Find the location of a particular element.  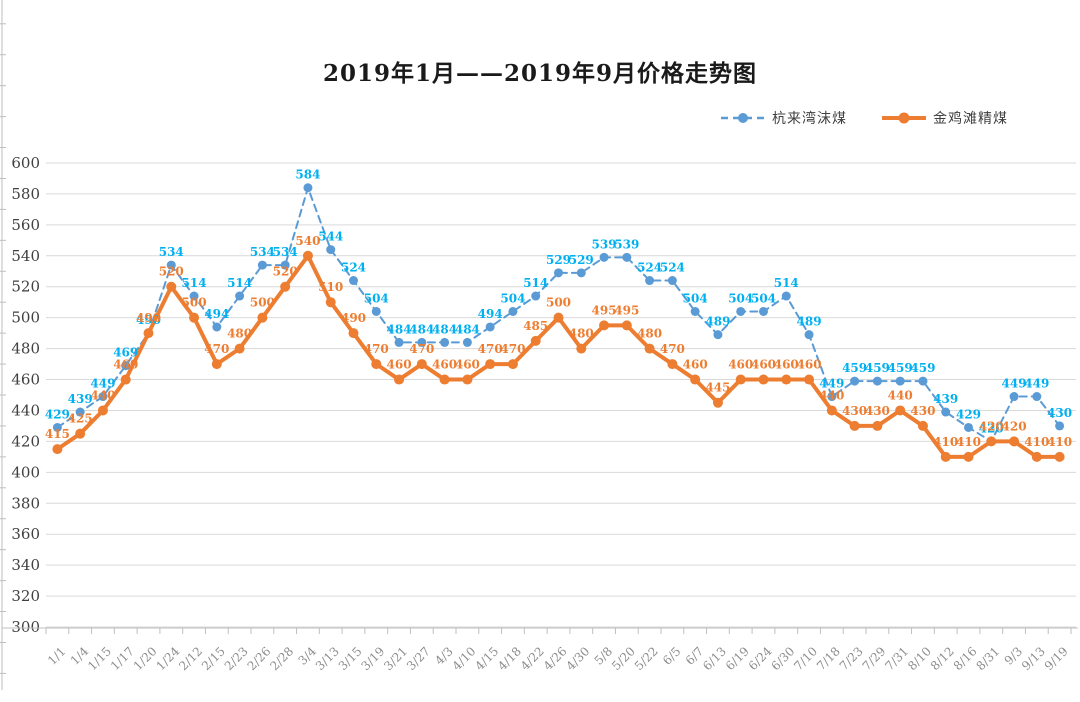

x-tick-label: 9/19 is located at coordinates (1056, 658).